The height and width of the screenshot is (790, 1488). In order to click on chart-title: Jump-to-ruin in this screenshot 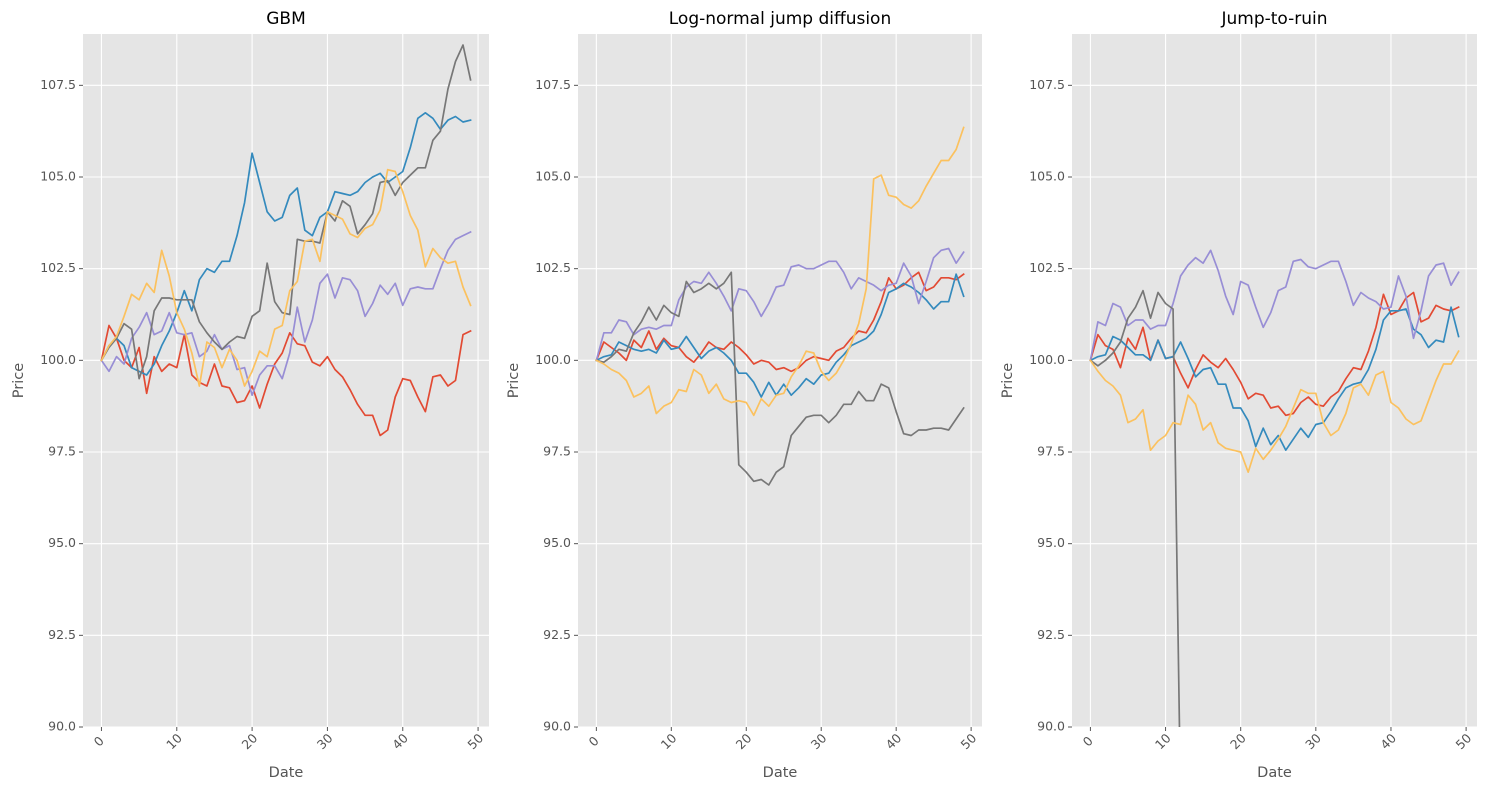, I will do `click(1273, 19)`.